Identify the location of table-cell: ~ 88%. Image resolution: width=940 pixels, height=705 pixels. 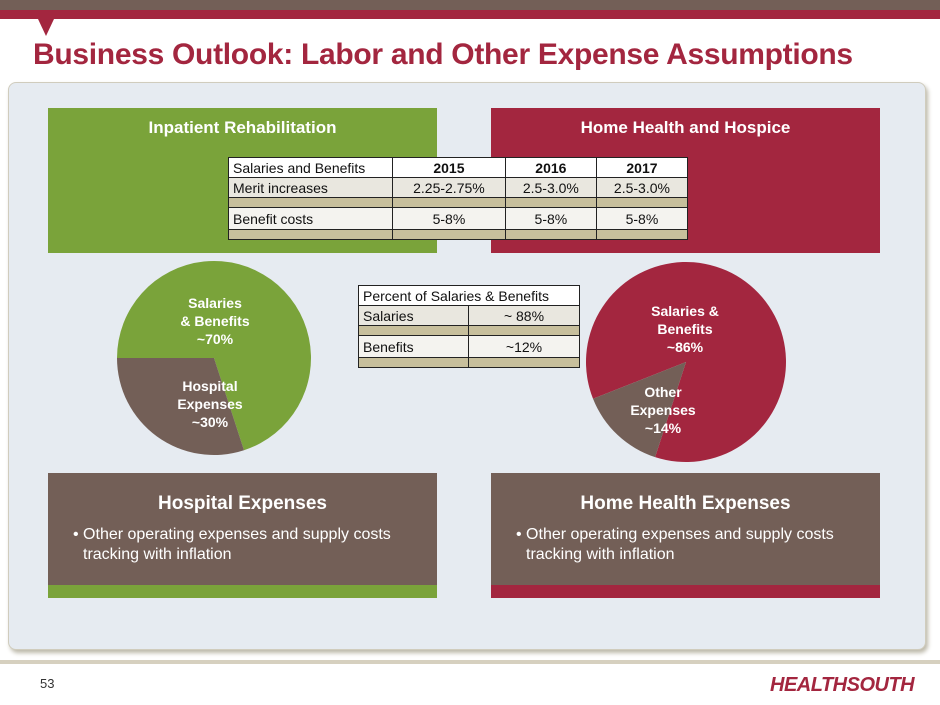
(524, 315).